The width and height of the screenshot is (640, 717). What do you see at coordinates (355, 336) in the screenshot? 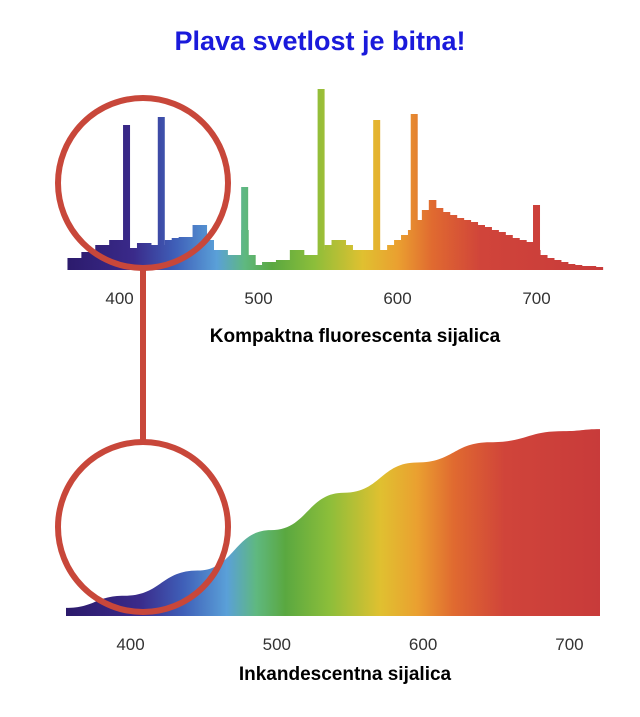
I see `fluorescent-chart-label: Kompaktna fluorescenta sijalica` at bounding box center [355, 336].